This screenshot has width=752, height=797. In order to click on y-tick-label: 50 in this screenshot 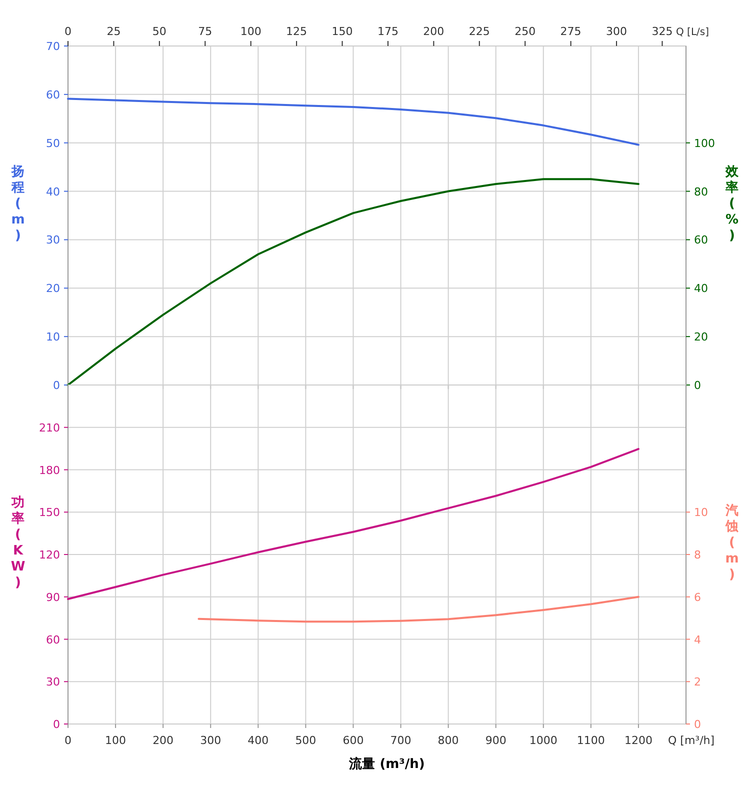, I will do `click(53, 143)`.